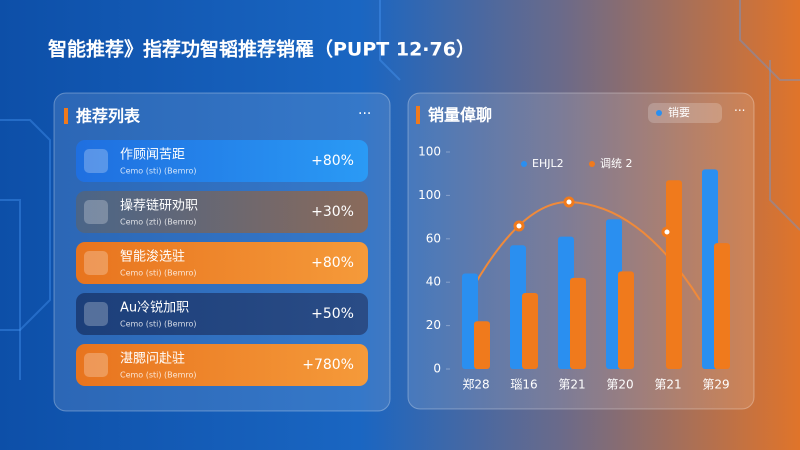 The image size is (800, 450). Describe the element at coordinates (158, 222) in the screenshot. I see `item-subtitle: Cemo (zti) (Bemro)` at that location.